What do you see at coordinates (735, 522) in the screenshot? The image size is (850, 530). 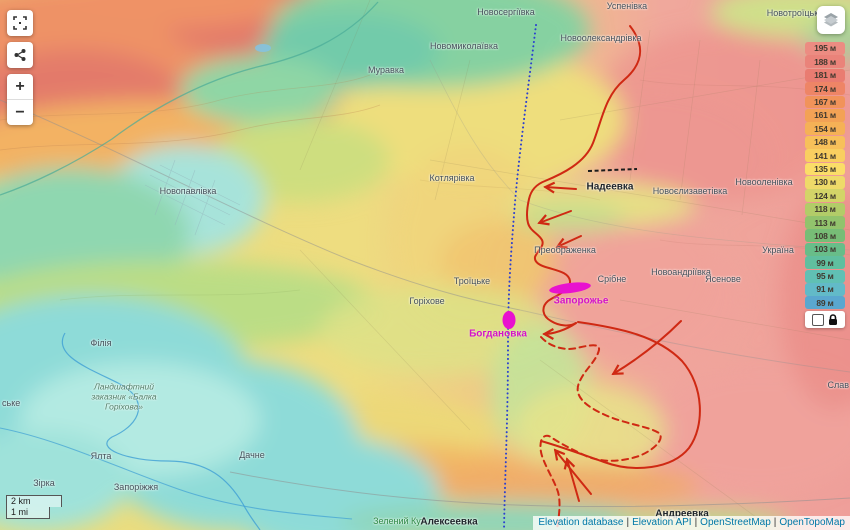 I see `attribution-link-openstreetmap: OpenStreetMap` at bounding box center [735, 522].